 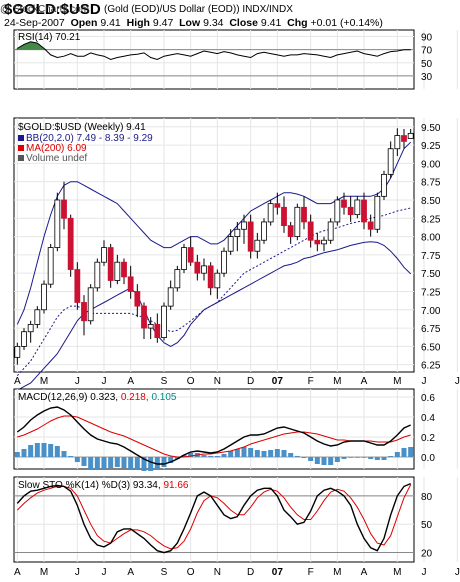 I want to click on low-label: Low, so click(x=190, y=23).